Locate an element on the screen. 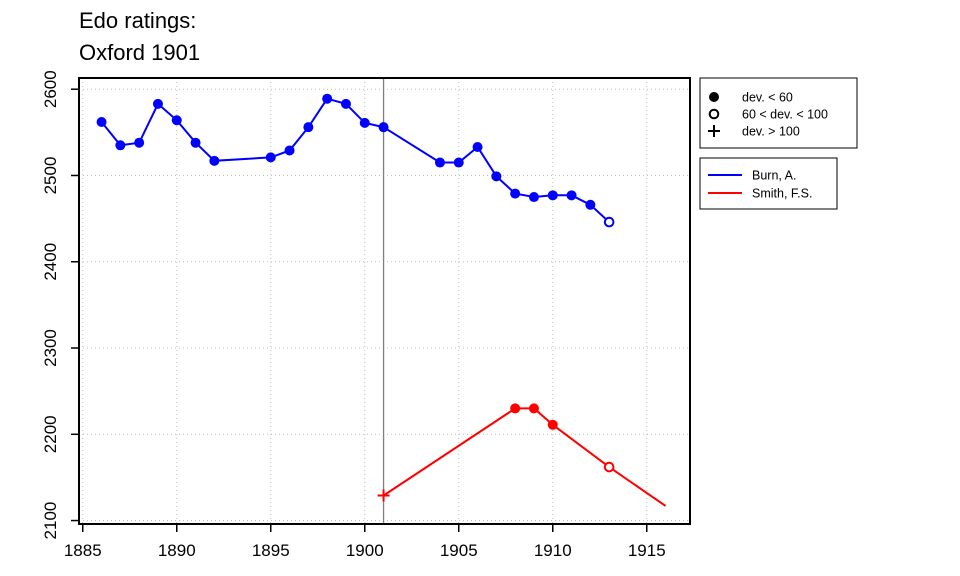 The width and height of the screenshot is (960, 576). y-tick-label: 2500 is located at coordinates (50, 176).